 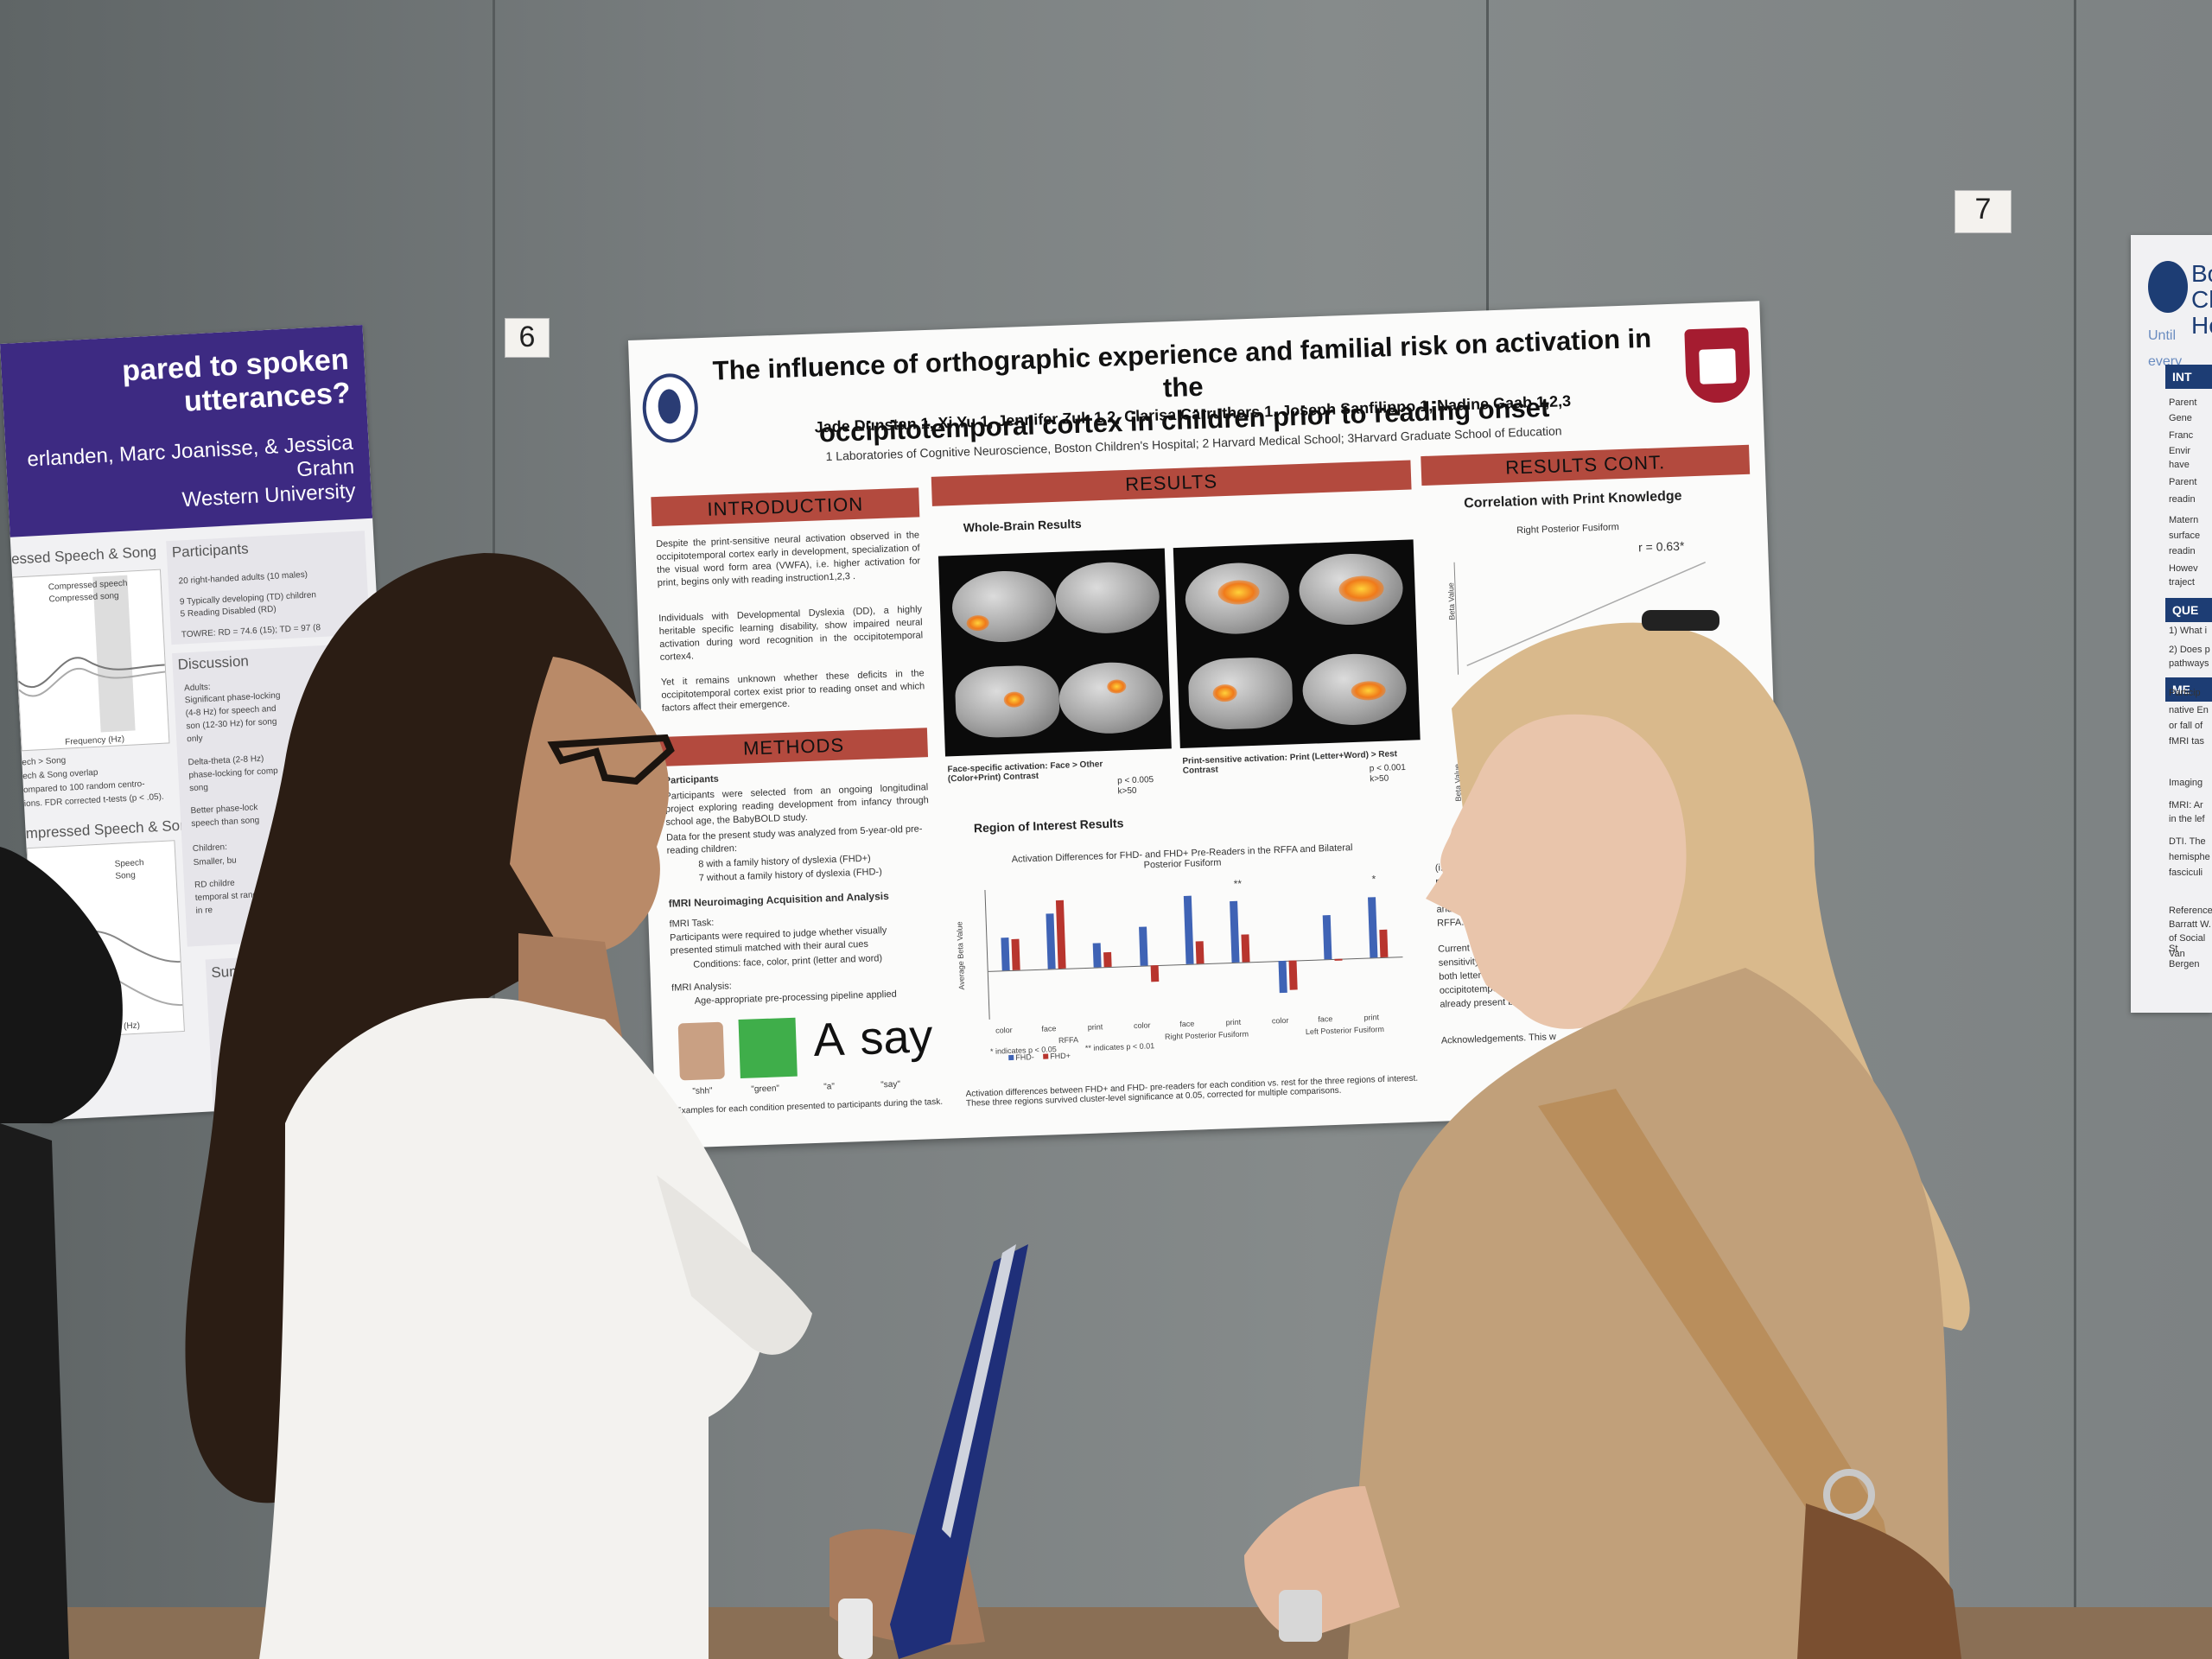 What do you see at coordinates (2189, 710) in the screenshot?
I see `right-poster-text: native En` at bounding box center [2189, 710].